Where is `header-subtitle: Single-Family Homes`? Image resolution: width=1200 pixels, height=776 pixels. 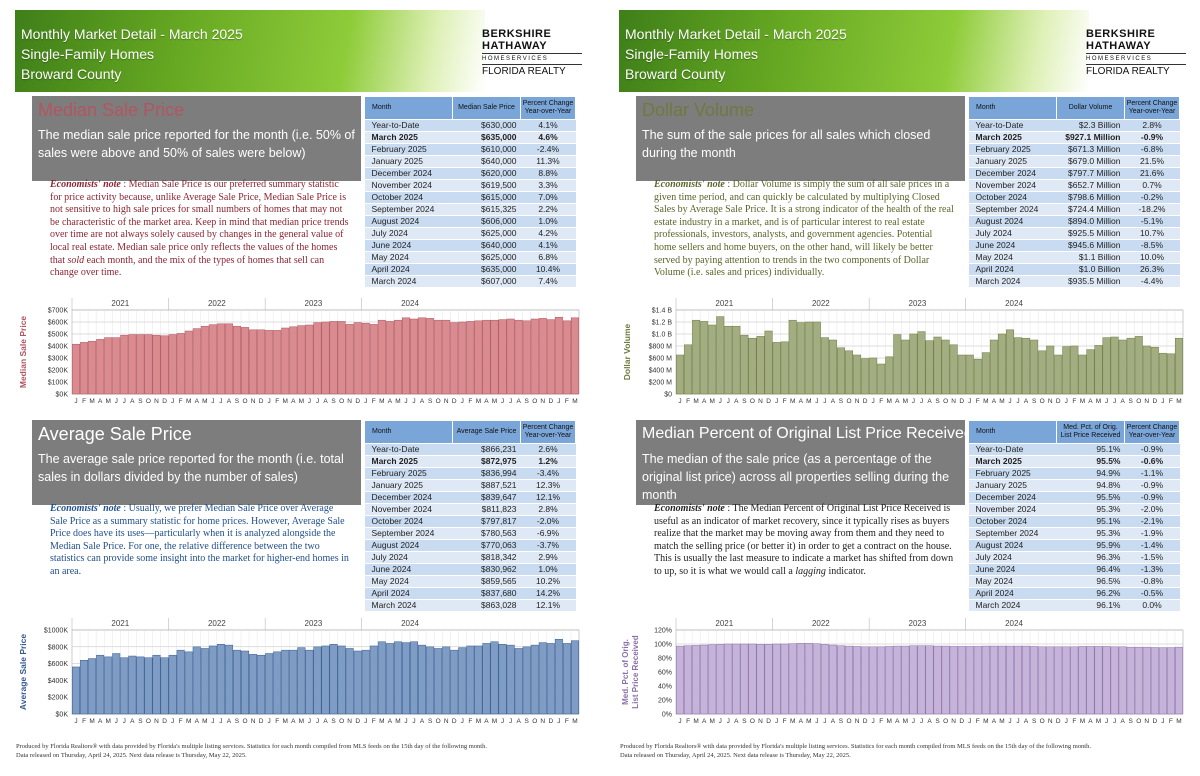 header-subtitle: Single-Family Homes is located at coordinates (692, 54).